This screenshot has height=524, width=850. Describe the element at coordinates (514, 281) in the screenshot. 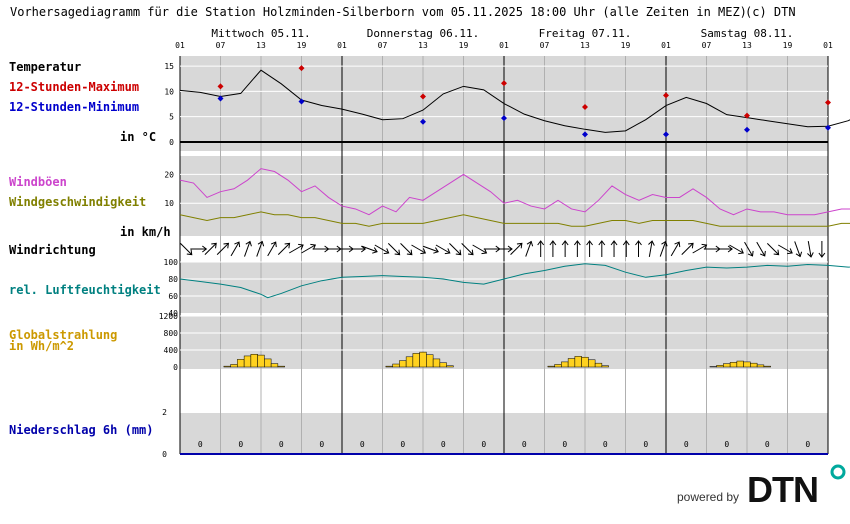

I see `humidity-line` at that location.